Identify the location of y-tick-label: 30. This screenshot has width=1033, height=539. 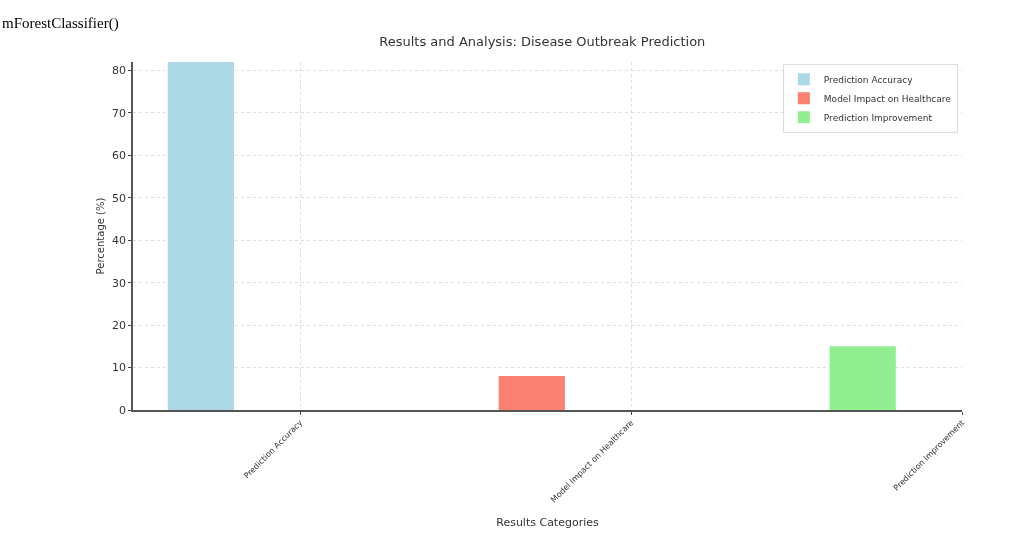
(119, 283).